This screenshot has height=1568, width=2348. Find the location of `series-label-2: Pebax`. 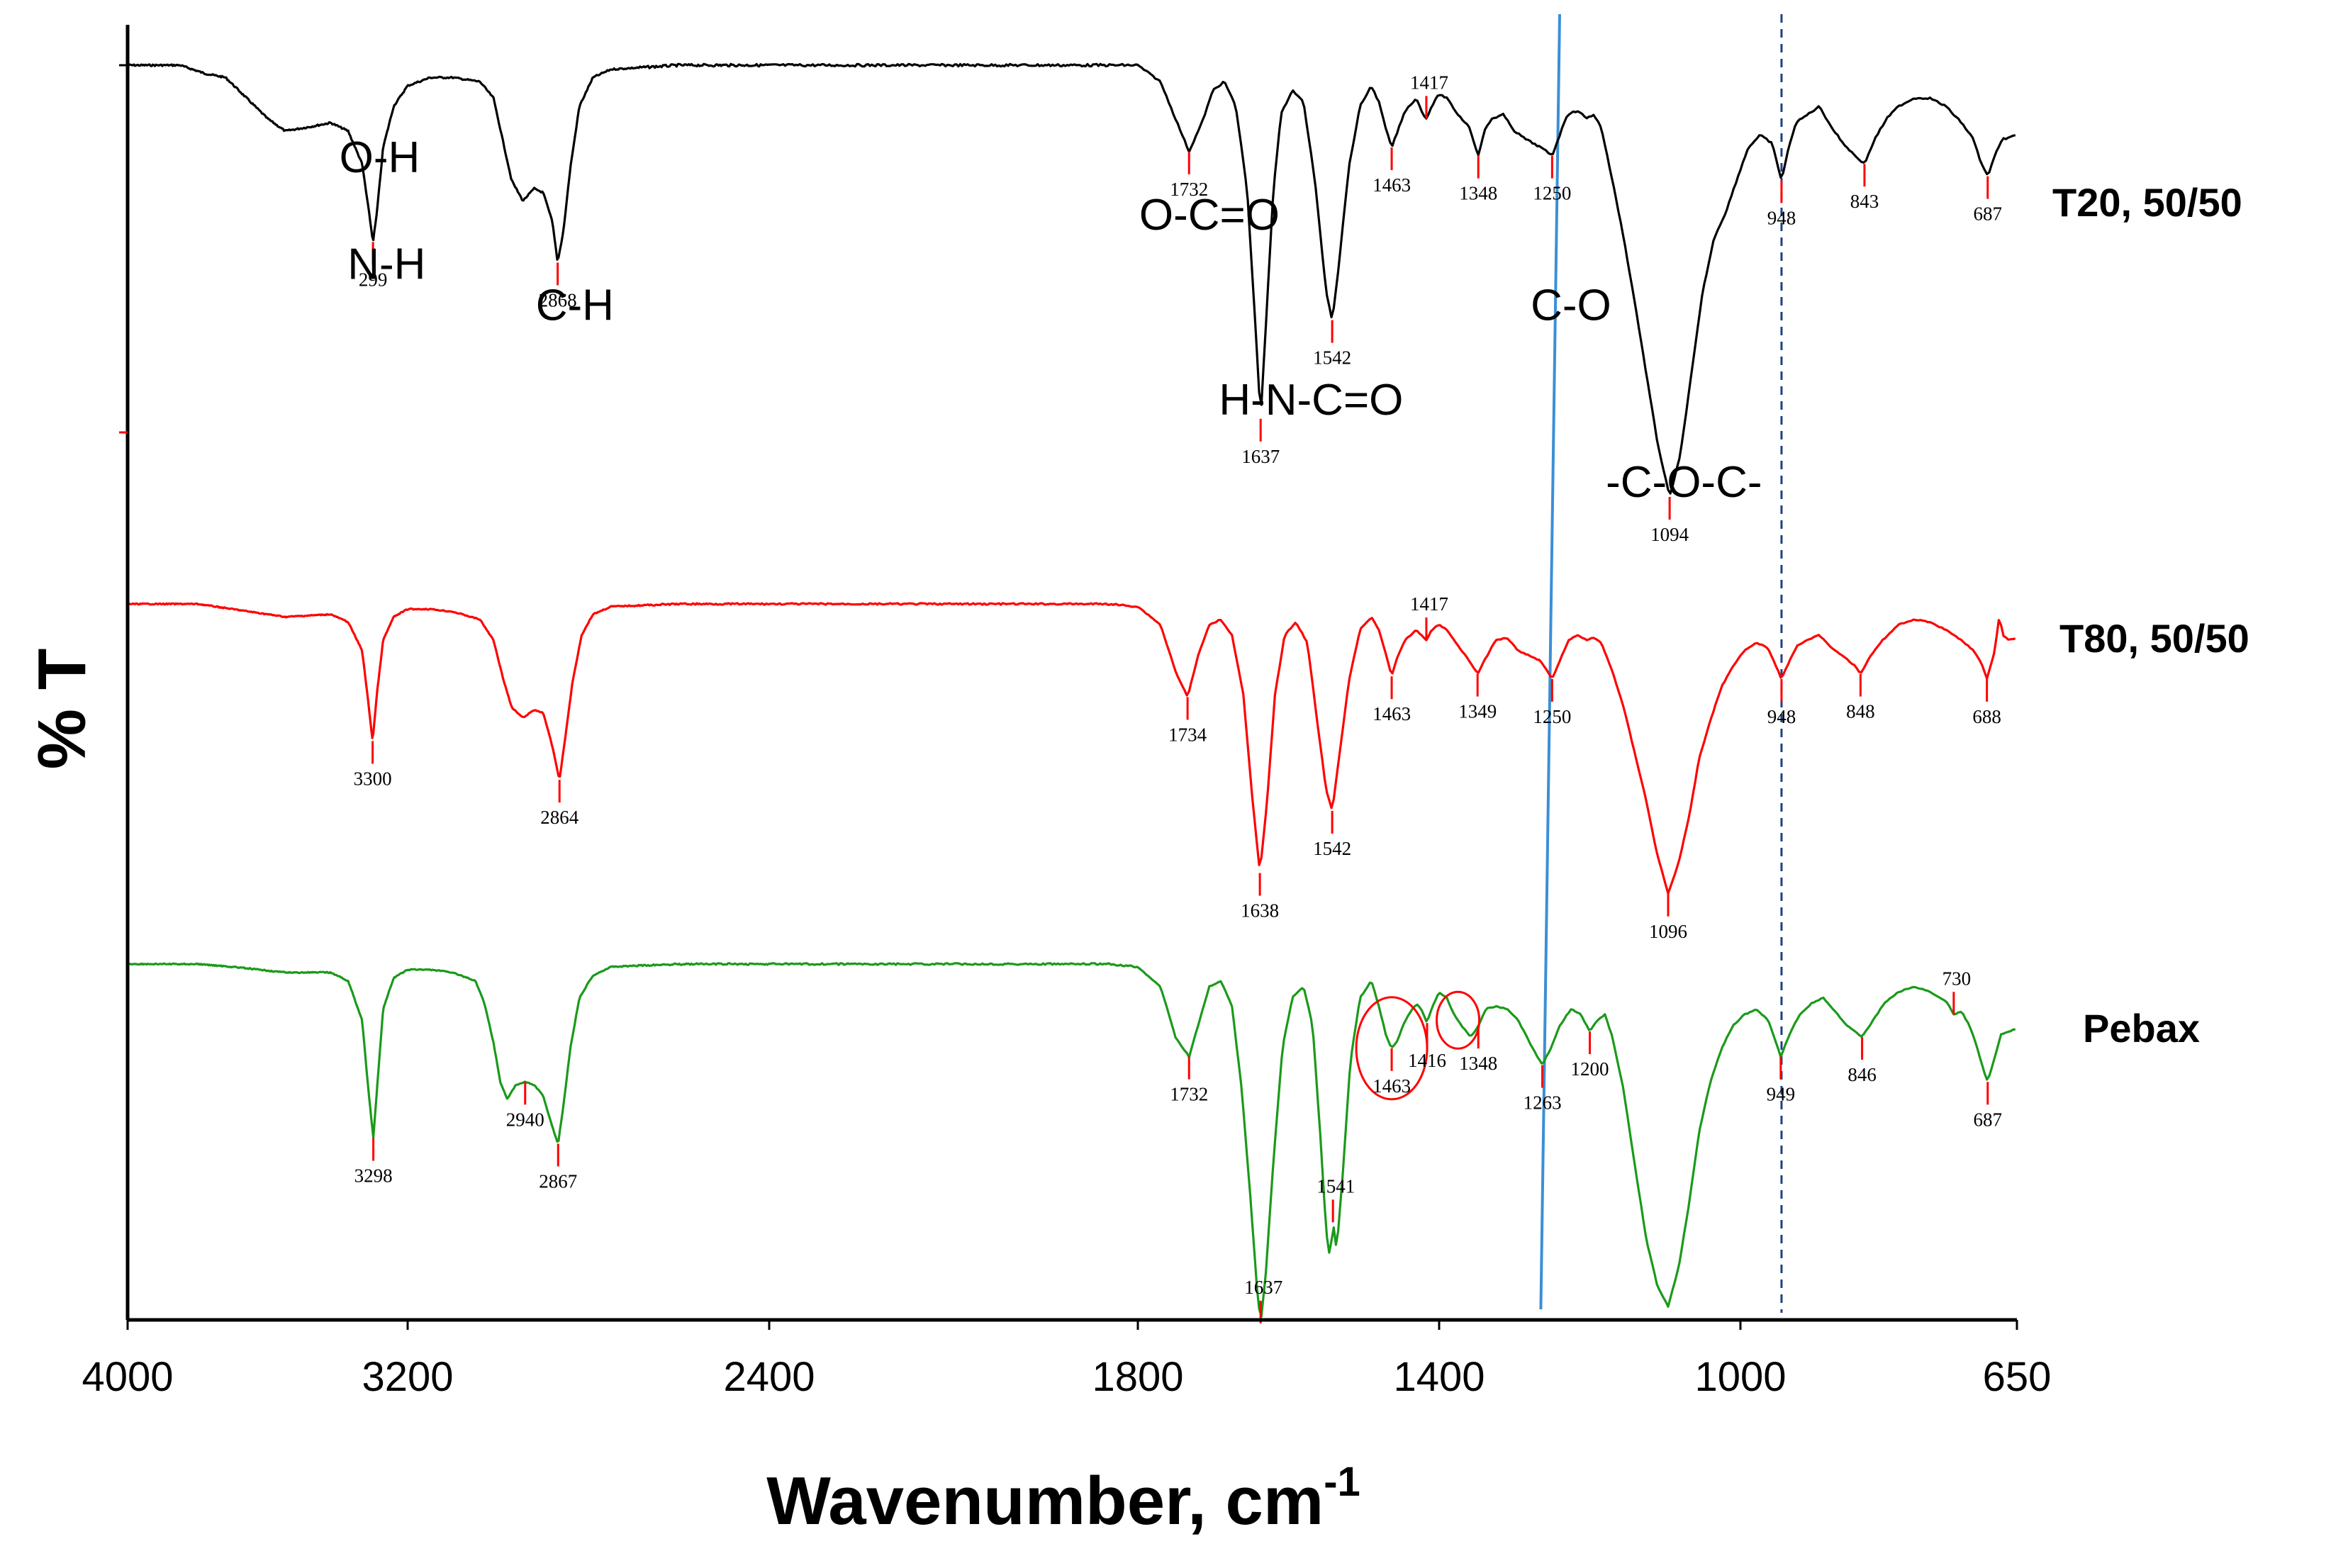

series-label-2: Pebax is located at coordinates (2141, 1028).